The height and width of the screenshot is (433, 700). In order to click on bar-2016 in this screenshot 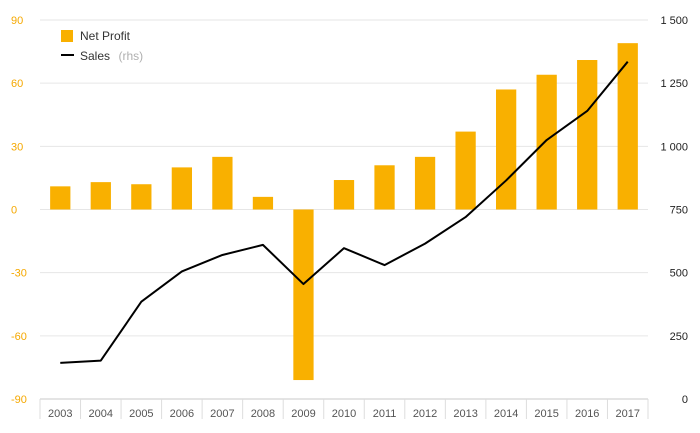, I will do `click(587, 135)`.